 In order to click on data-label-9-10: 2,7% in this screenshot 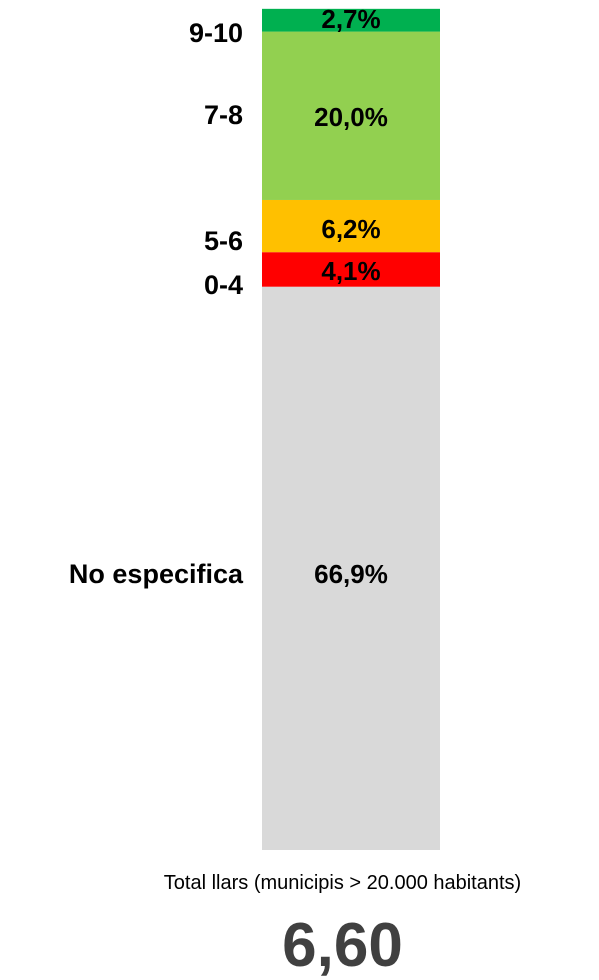, I will do `click(350, 19)`.